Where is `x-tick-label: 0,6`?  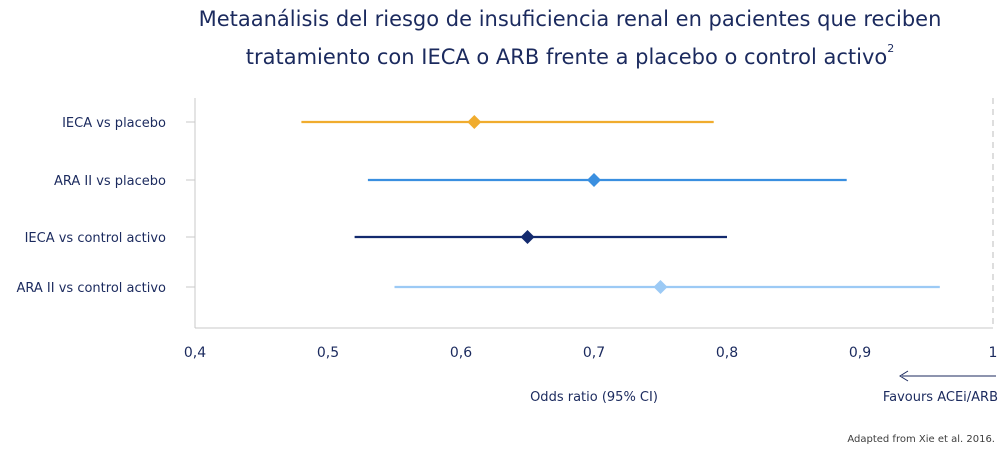
x-tick-label: 0,6 is located at coordinates (461, 353).